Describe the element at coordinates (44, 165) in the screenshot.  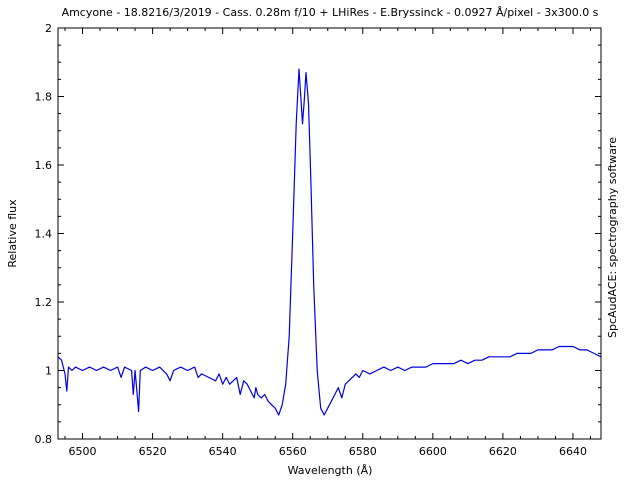
I see `y-tick-label: 1.6` at that location.